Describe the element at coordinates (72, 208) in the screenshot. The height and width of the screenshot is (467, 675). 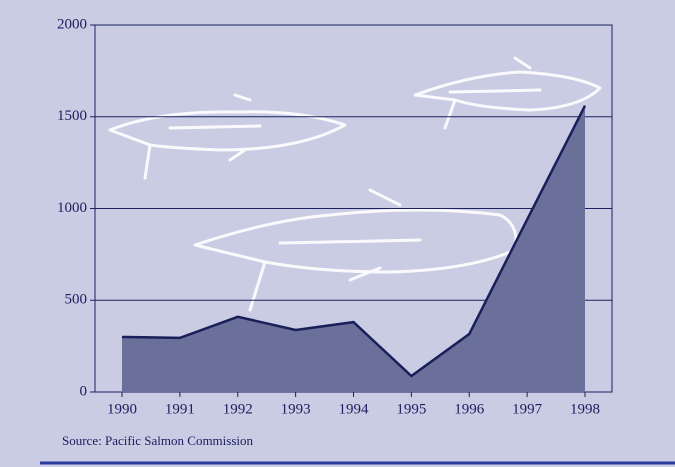
I see `y-tick-label: 1000` at that location.